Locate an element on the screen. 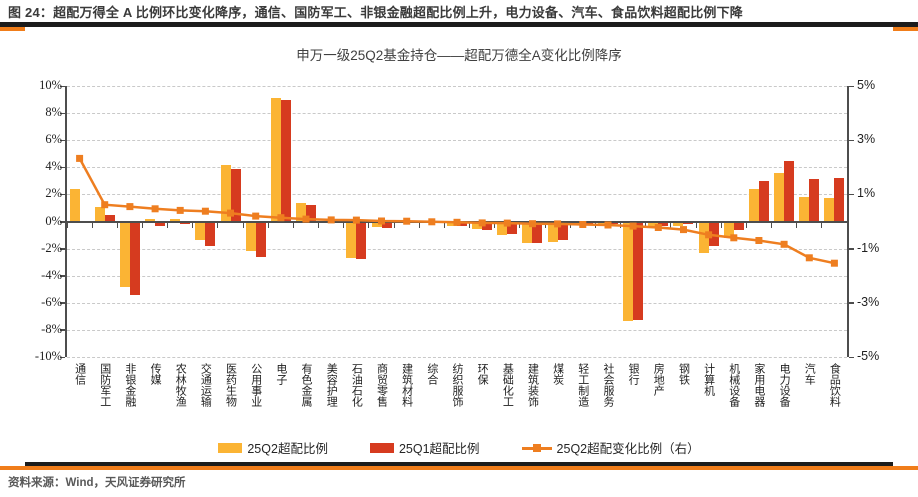 The width and height of the screenshot is (918, 497). y-axis-label-right: -1% is located at coordinates (868, 247).